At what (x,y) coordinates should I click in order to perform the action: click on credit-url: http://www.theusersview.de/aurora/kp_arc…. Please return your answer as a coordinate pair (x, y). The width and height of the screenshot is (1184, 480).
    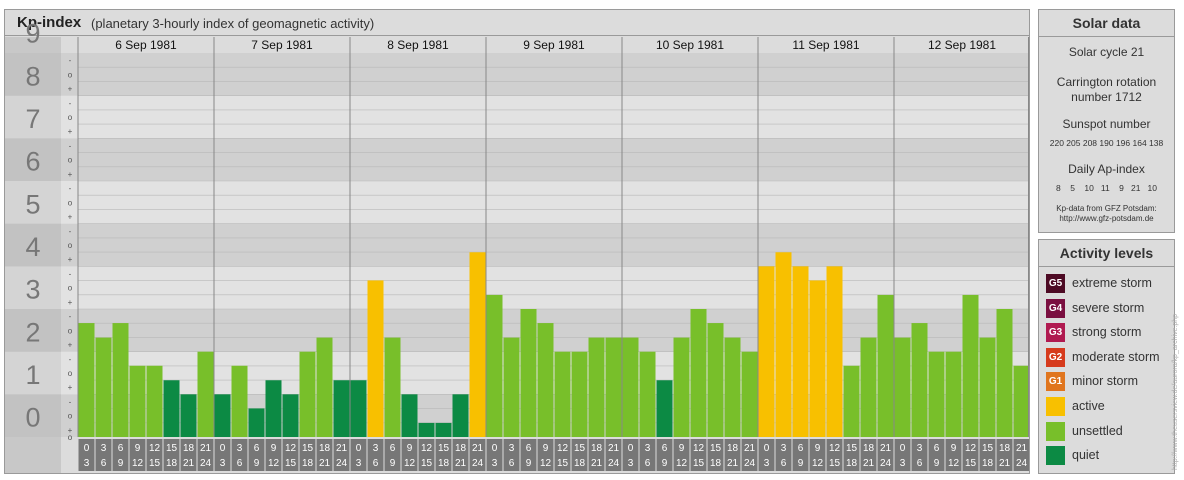
    Looking at the image, I should click on (1175, 391).